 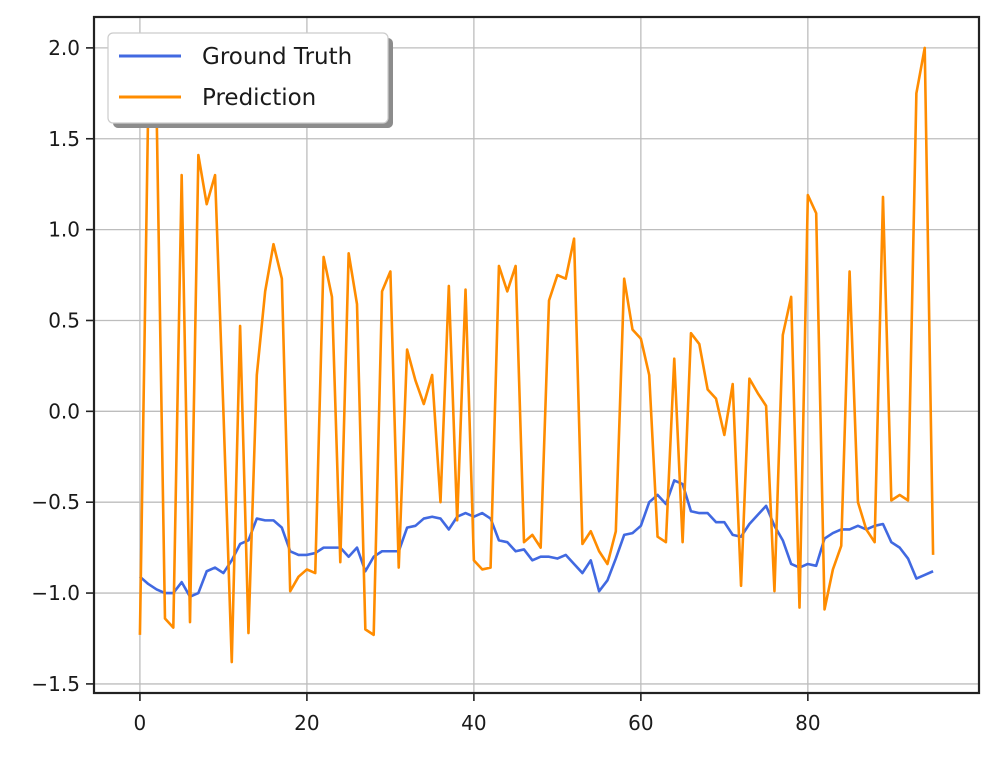 I want to click on x-tick-label: 20, so click(x=306, y=723).